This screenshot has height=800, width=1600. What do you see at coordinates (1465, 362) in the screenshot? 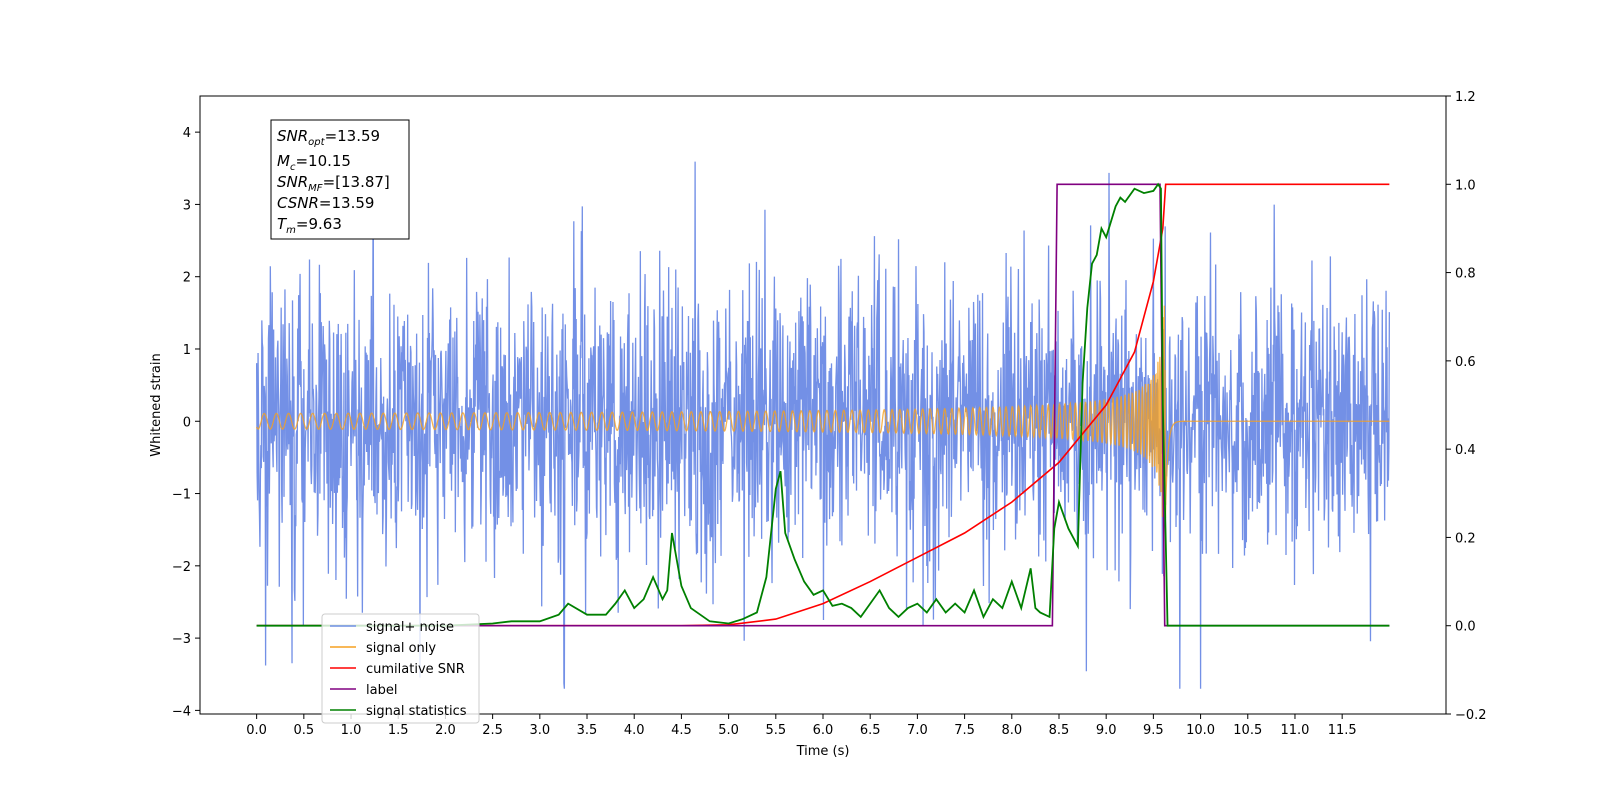
I see `y-right-tick-label: 0.6` at bounding box center [1465, 362].